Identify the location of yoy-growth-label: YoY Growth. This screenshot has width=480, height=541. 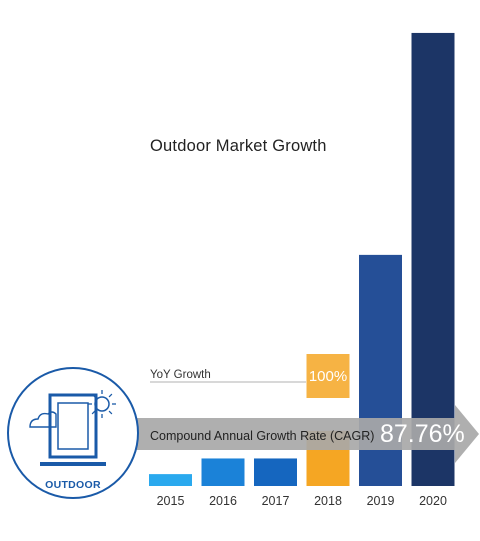
(180, 375).